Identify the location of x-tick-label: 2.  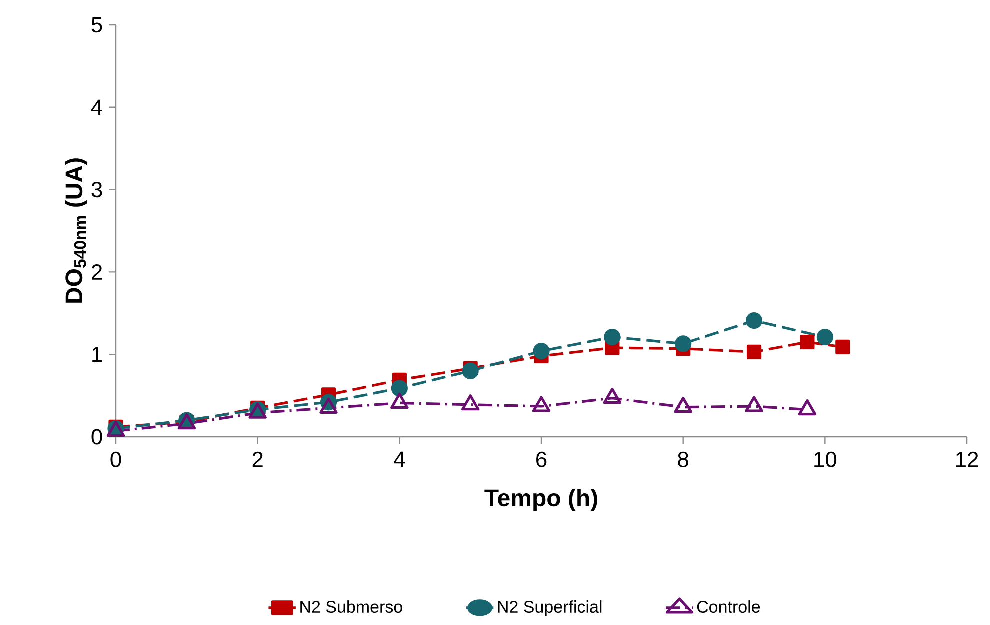
(257, 460).